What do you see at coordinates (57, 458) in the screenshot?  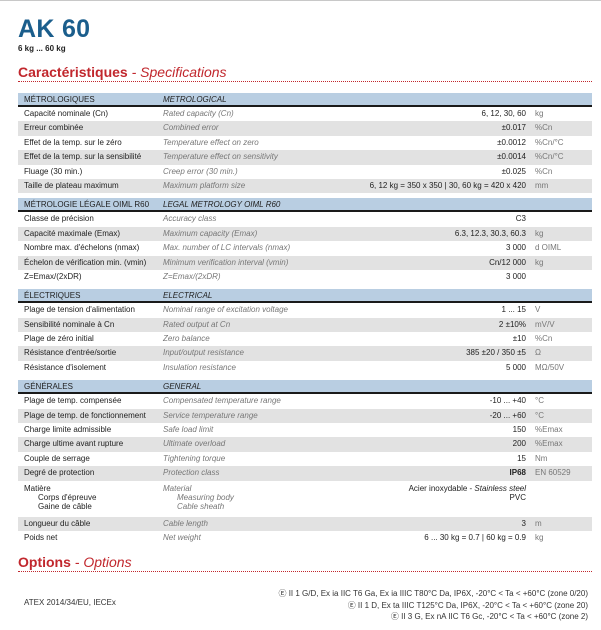 I see `param-label-fr: Couple de serrage` at bounding box center [57, 458].